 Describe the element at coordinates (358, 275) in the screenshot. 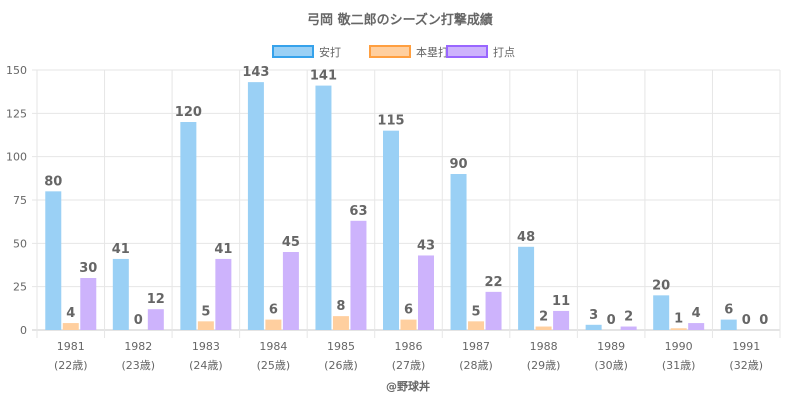

I see `bar-打点-1985` at that location.